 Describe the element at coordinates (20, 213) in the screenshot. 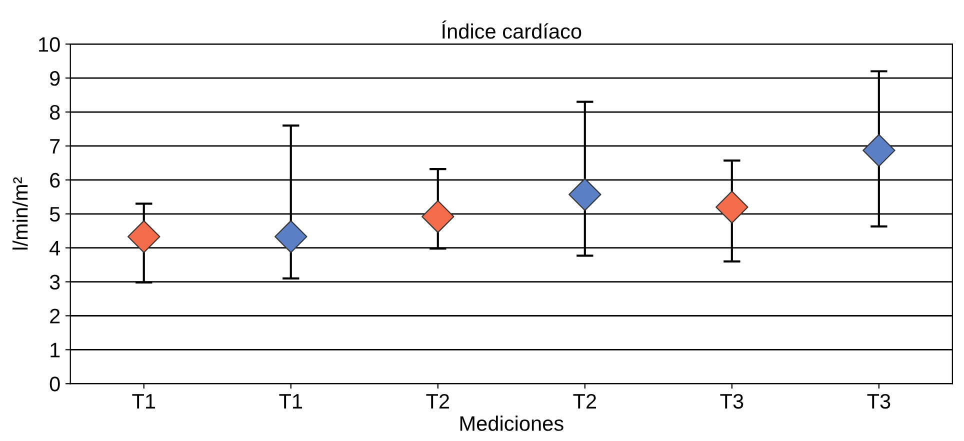

I see `y-axis-title: l/min/m²` at that location.